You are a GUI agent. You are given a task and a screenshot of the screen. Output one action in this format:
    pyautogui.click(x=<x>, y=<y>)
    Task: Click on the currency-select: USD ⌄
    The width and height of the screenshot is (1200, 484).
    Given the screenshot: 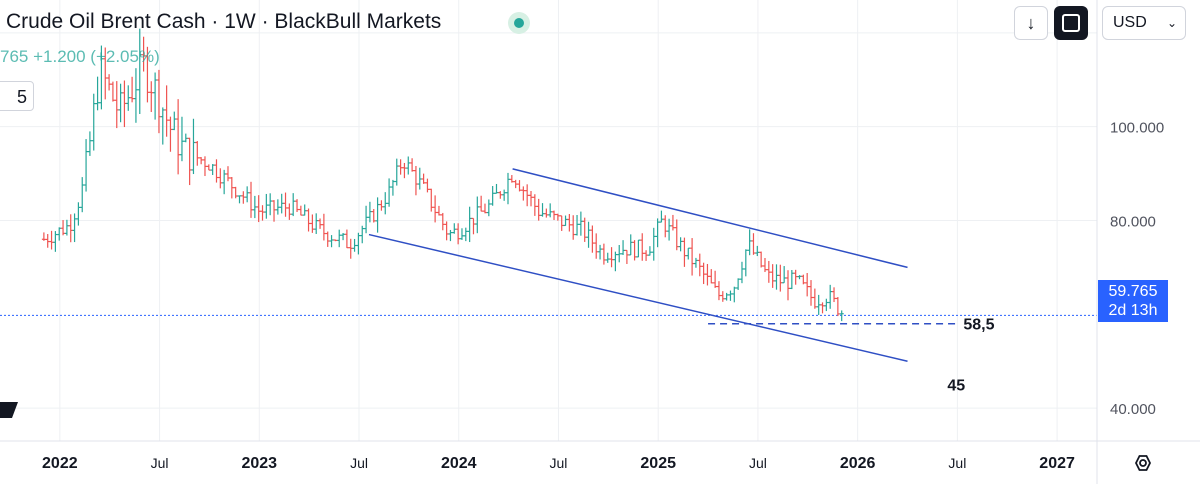 What is the action you would take?
    pyautogui.click(x=1144, y=23)
    